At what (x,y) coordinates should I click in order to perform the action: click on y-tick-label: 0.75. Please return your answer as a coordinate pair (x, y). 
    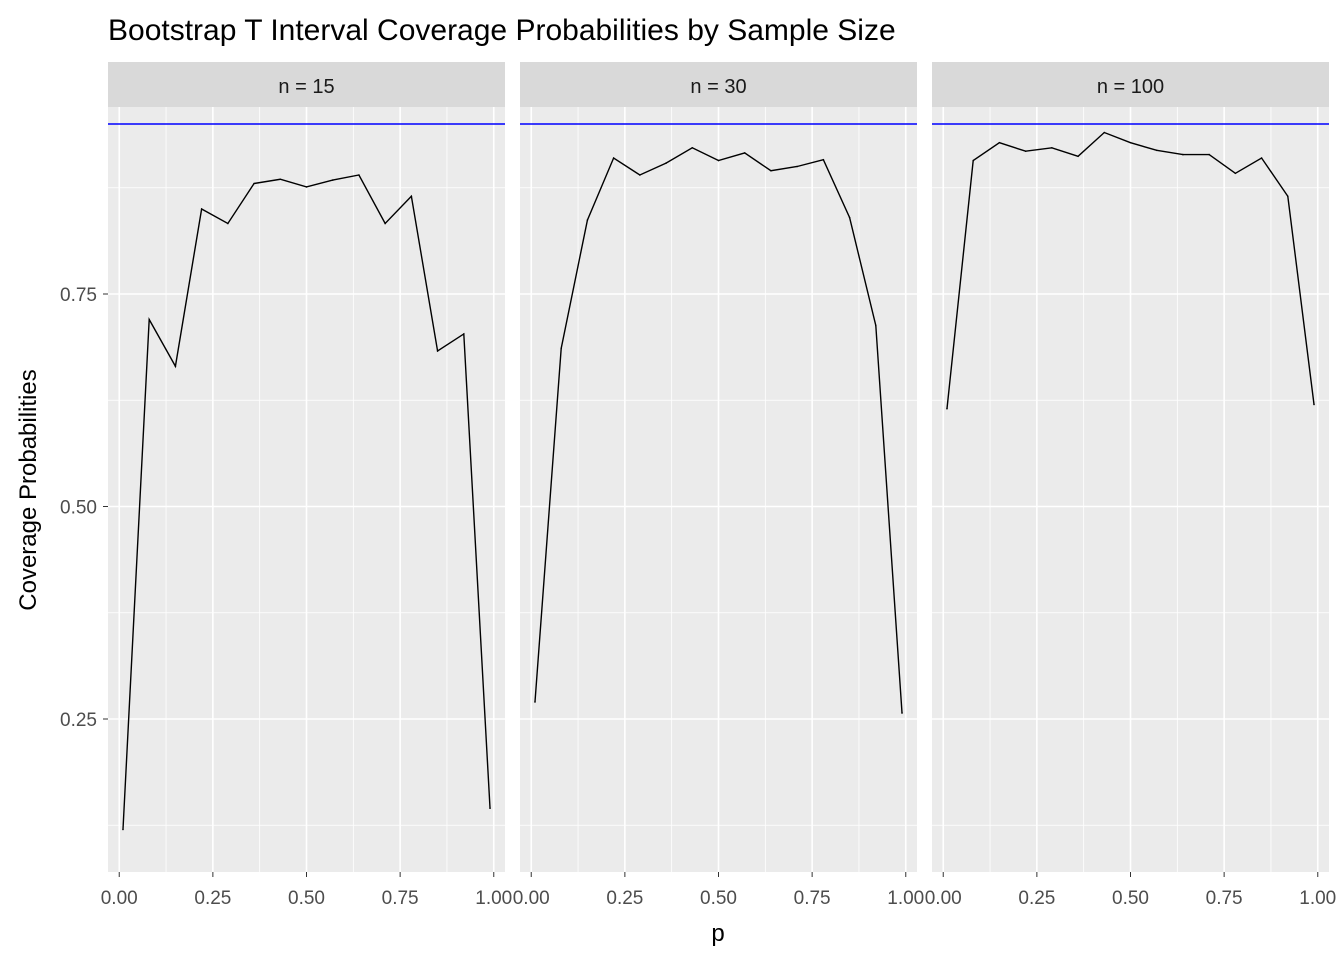
    Looking at the image, I should click on (78, 295).